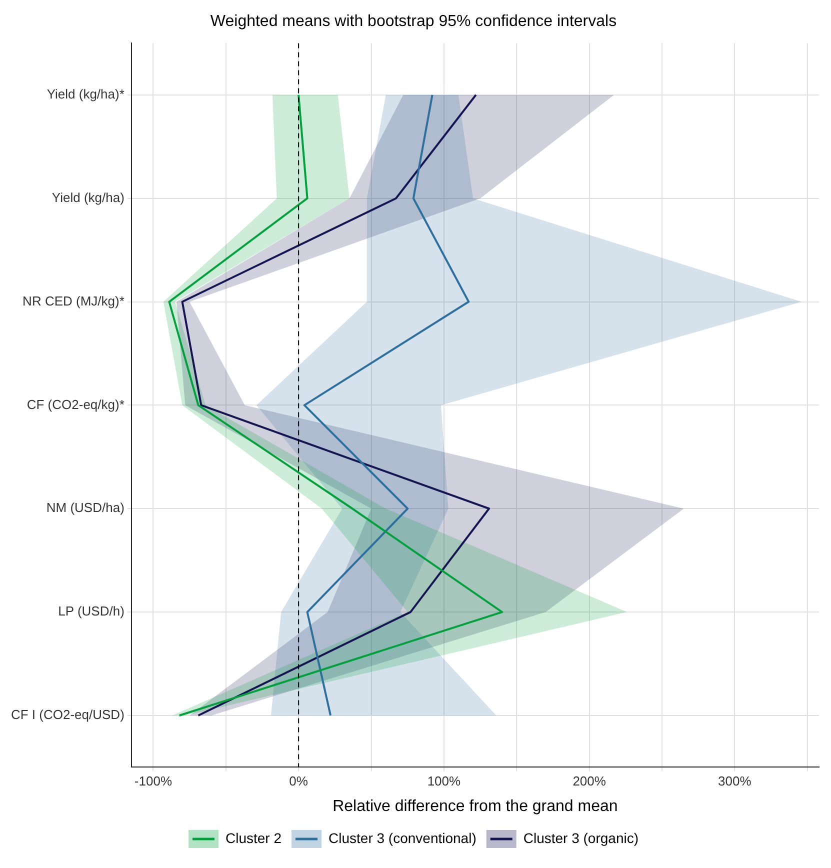 The width and height of the screenshot is (831, 868). I want to click on x-tick-label: 200%, so click(589, 781).